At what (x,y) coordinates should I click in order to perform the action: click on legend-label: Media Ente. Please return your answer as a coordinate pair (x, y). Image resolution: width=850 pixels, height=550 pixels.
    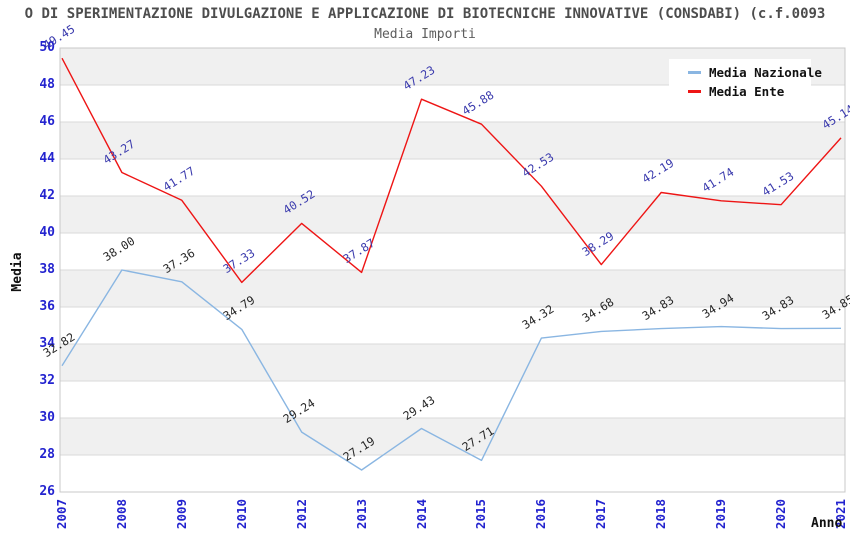
    Looking at the image, I should click on (747, 91).